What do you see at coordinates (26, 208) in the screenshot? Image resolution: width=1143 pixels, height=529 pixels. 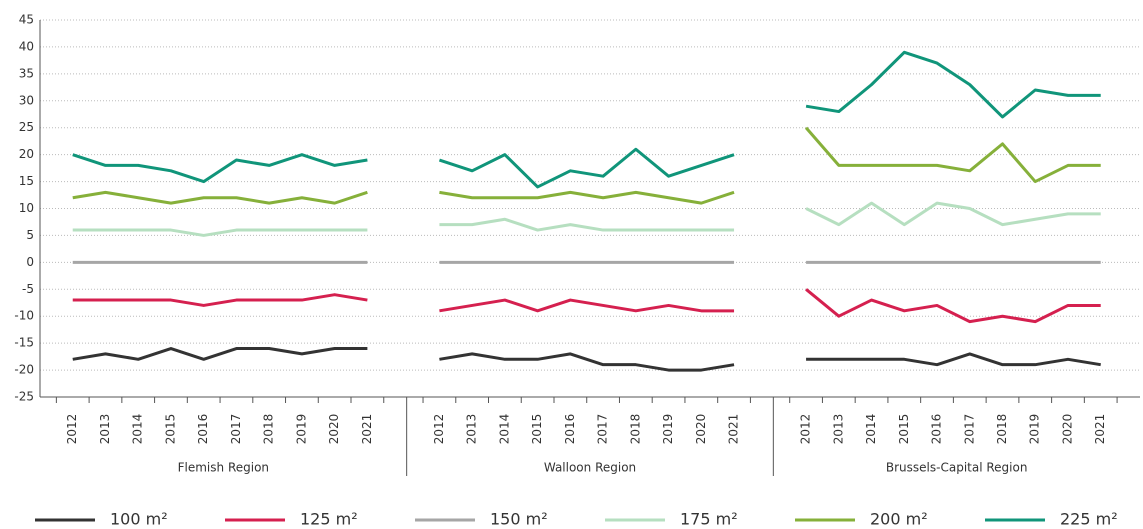 I see `y-tick-label: 10` at bounding box center [26, 208].